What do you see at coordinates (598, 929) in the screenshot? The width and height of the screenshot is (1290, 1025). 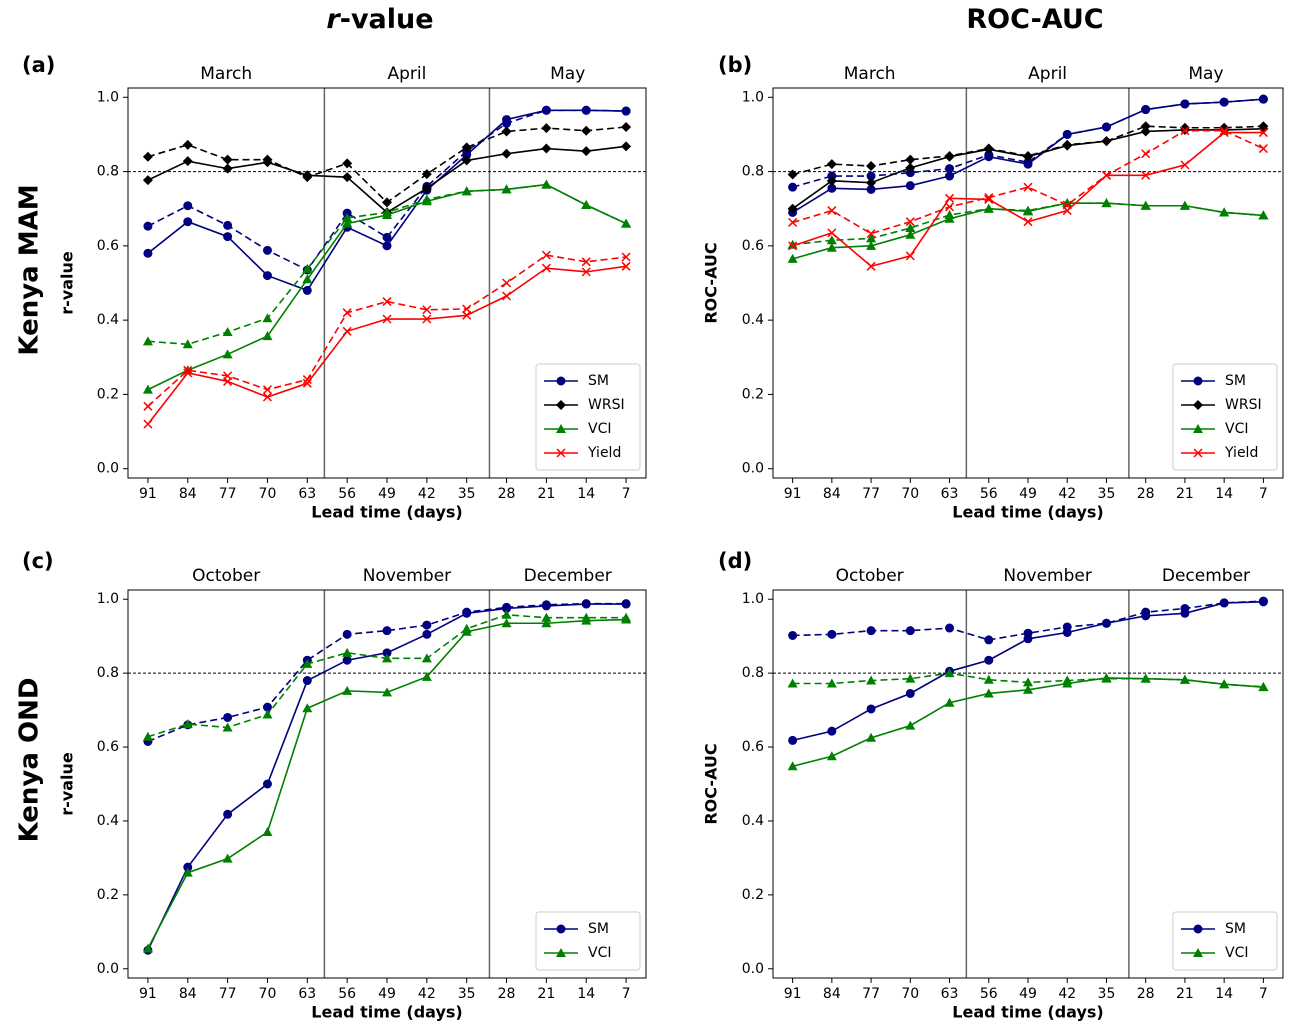 I see `legend-label: SM` at bounding box center [598, 929].